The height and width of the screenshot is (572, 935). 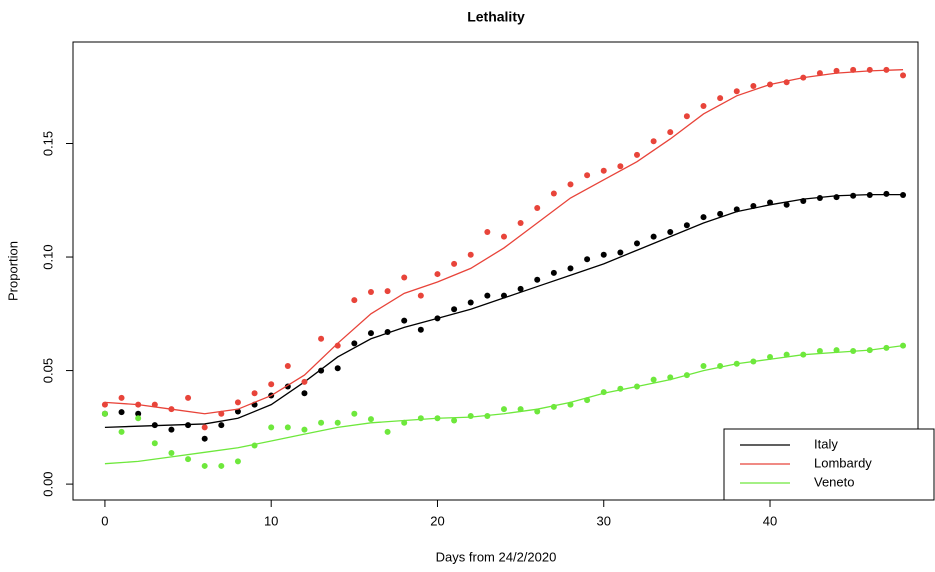 What do you see at coordinates (47, 370) in the screenshot?
I see `y-tick-label: 0.05` at bounding box center [47, 370].